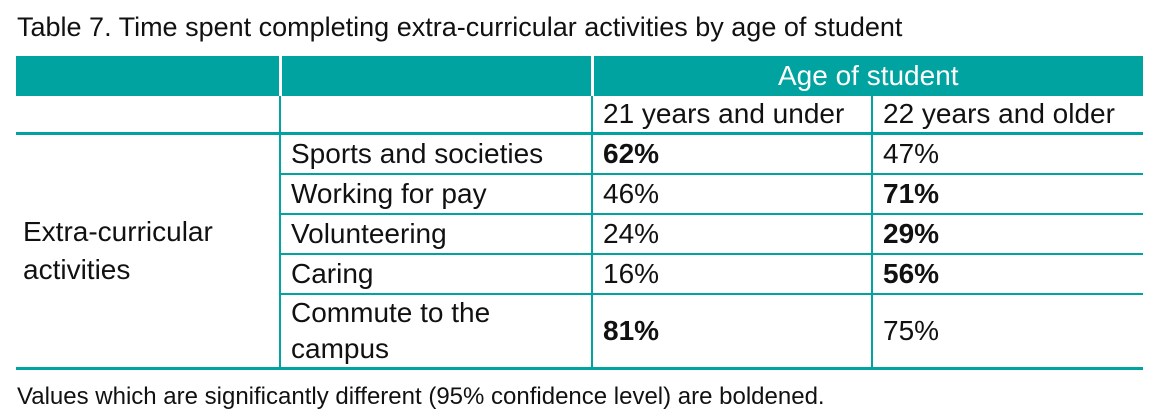 This screenshot has height=414, width=1163. I want to click on value-under21: 24%, so click(732, 234).